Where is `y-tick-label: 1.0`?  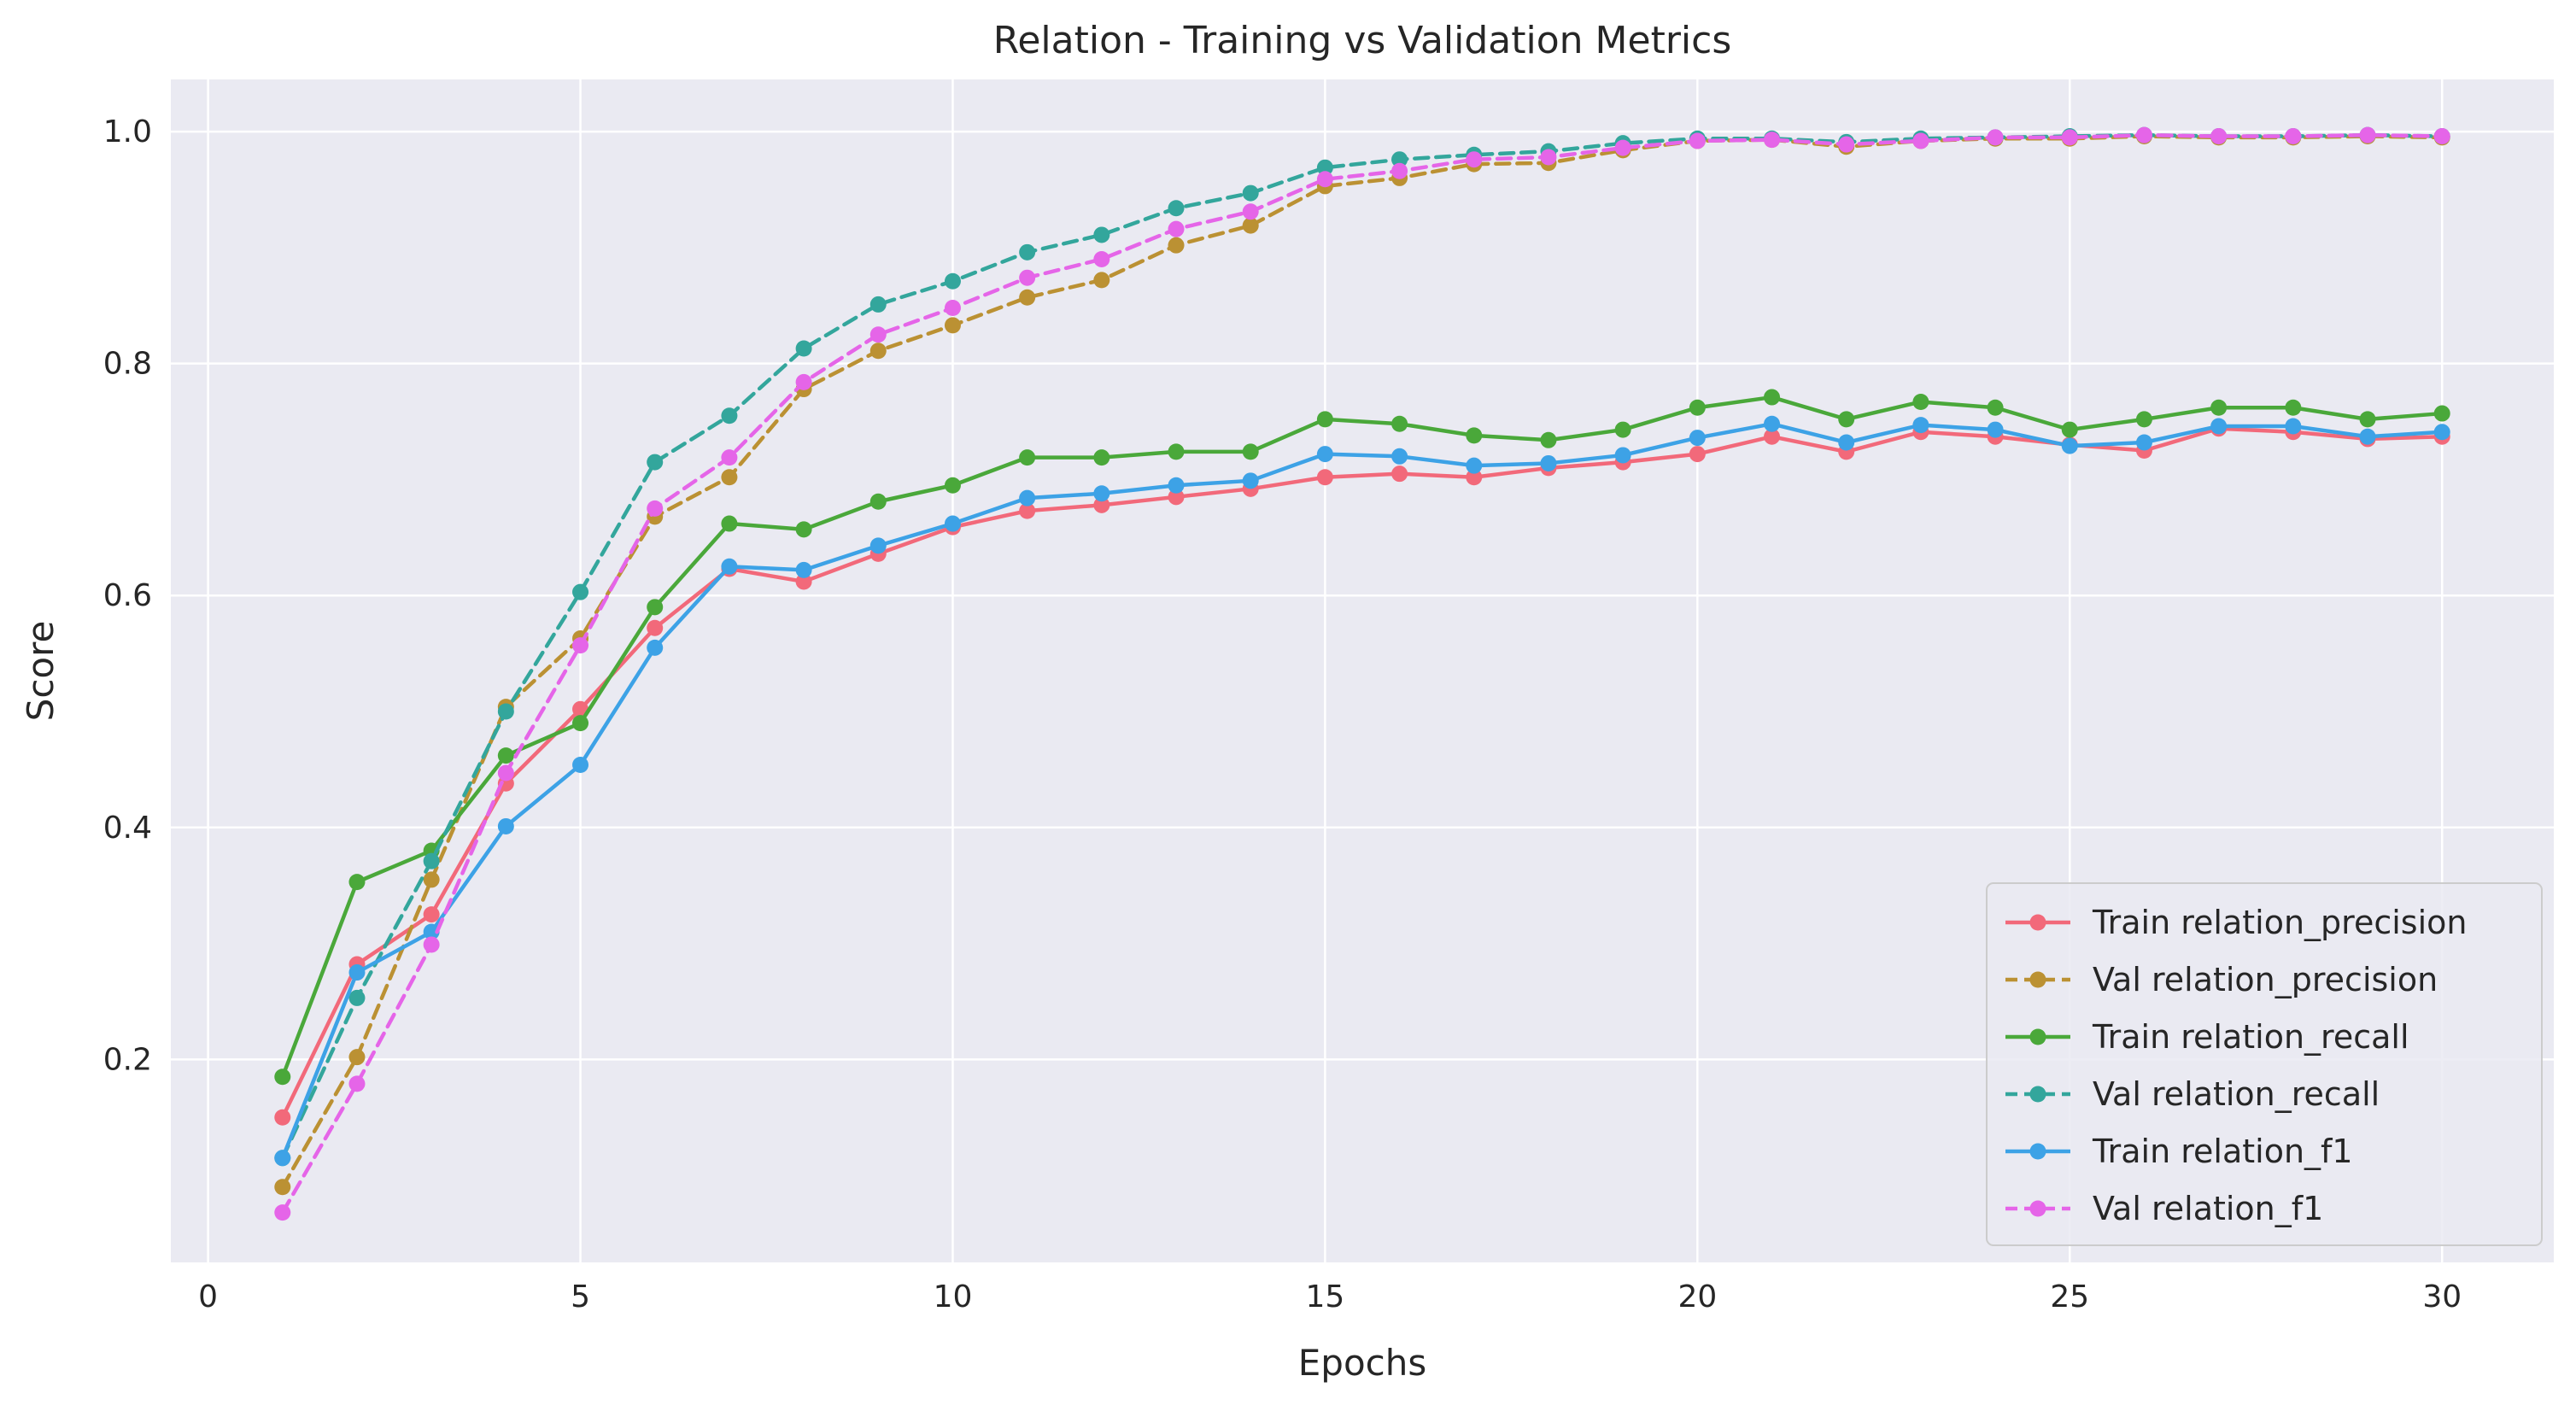 y-tick-label: 1.0 is located at coordinates (127, 131).